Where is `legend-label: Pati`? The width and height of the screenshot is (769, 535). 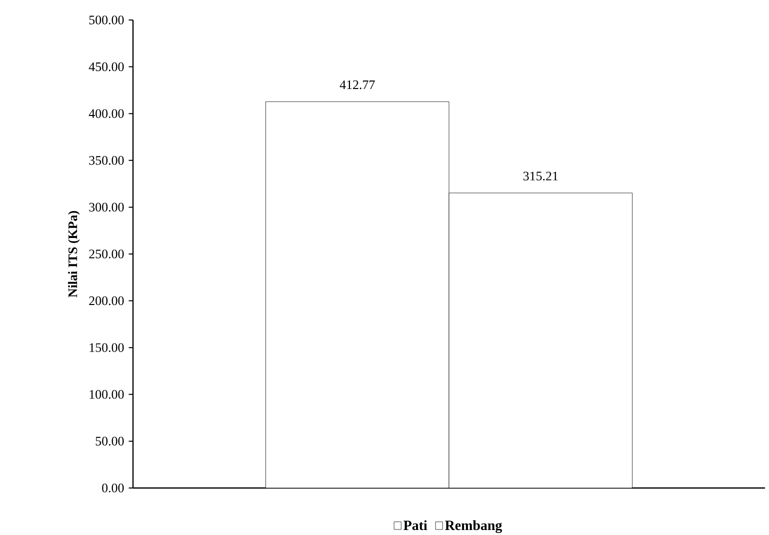 legend-label: Pati is located at coordinates (416, 525).